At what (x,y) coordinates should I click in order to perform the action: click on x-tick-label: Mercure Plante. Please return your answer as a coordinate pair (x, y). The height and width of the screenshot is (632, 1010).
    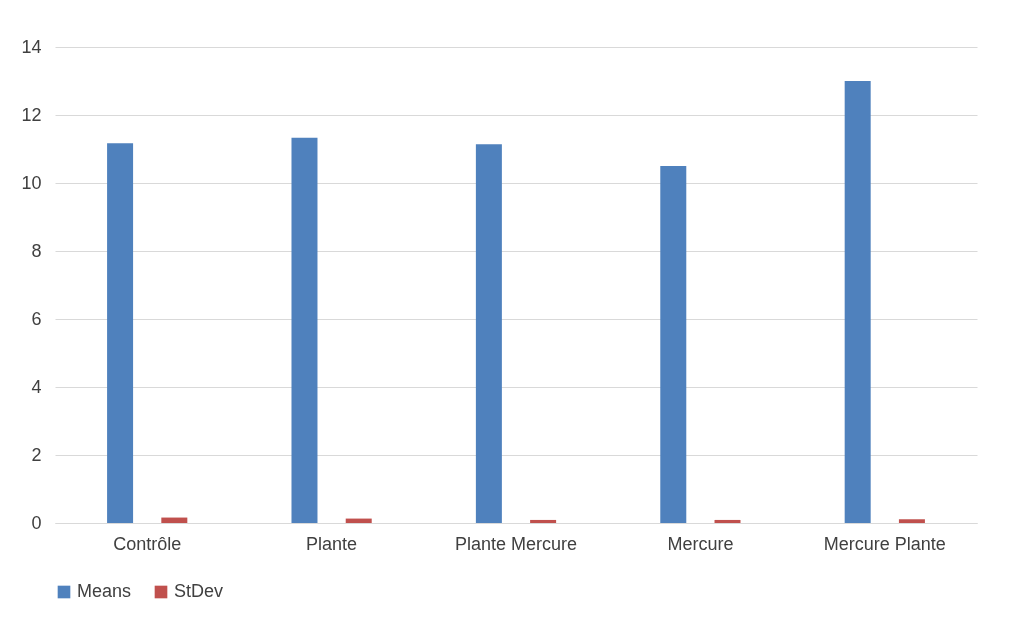
    Looking at the image, I should click on (884, 543).